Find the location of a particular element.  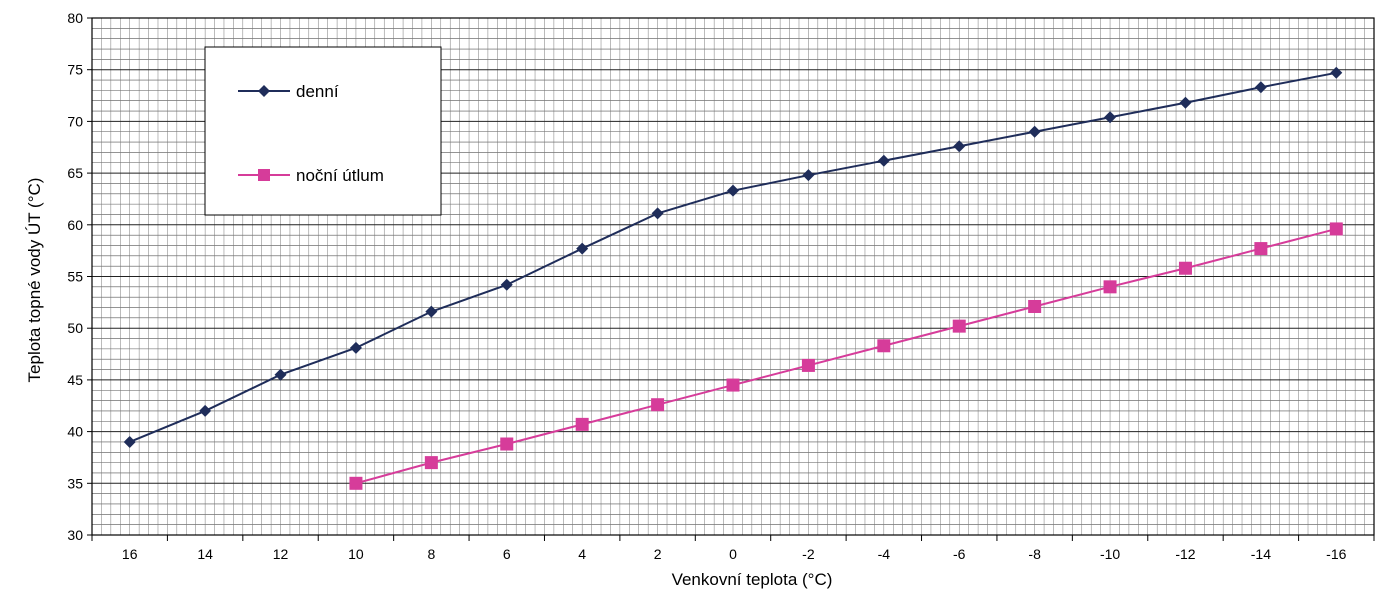

x-tick-label: 6 is located at coordinates (507, 554).